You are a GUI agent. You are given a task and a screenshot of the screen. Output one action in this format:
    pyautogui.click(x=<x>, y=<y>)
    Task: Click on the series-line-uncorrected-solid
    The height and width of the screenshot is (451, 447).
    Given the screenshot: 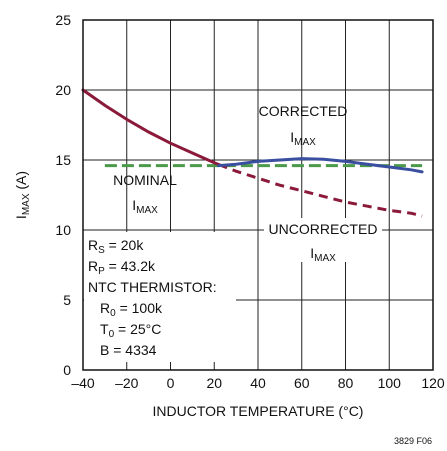 What is the action you would take?
    pyautogui.click(x=151, y=127)
    